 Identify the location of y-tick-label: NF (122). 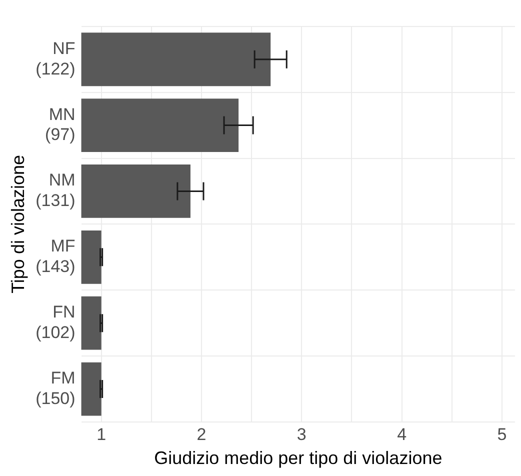
(56, 58).